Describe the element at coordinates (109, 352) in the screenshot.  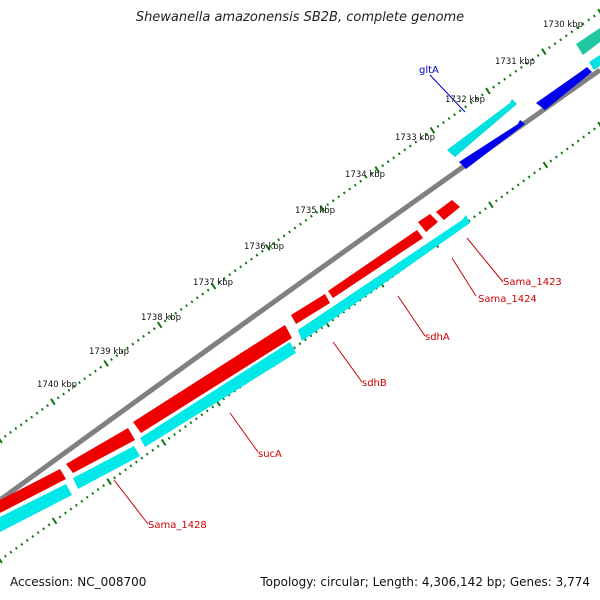
I see `tick-label: 1739 kbp` at that location.